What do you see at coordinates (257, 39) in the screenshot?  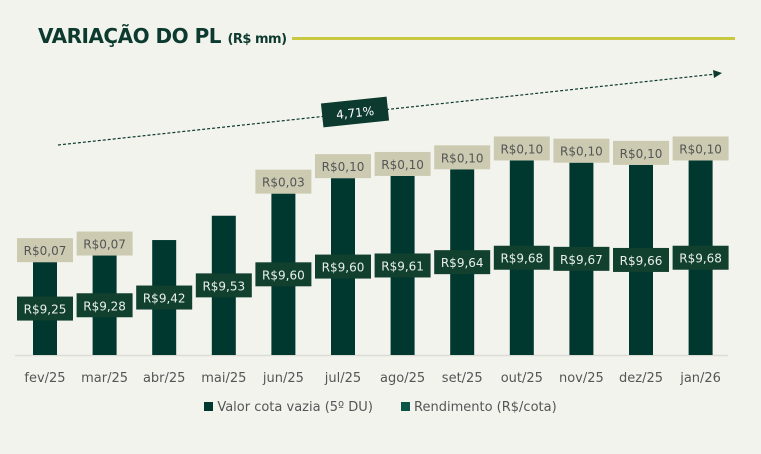 I see `title-unit: (R$ mm)` at bounding box center [257, 39].